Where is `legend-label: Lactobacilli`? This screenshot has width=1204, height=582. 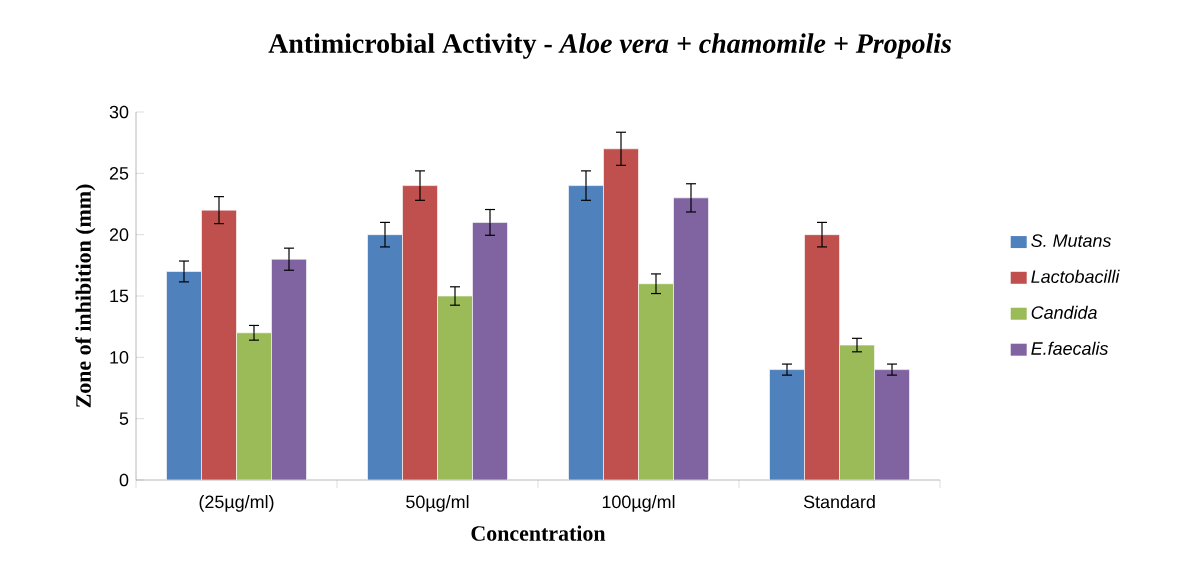
legend-label: Lactobacilli is located at coordinates (1075, 276).